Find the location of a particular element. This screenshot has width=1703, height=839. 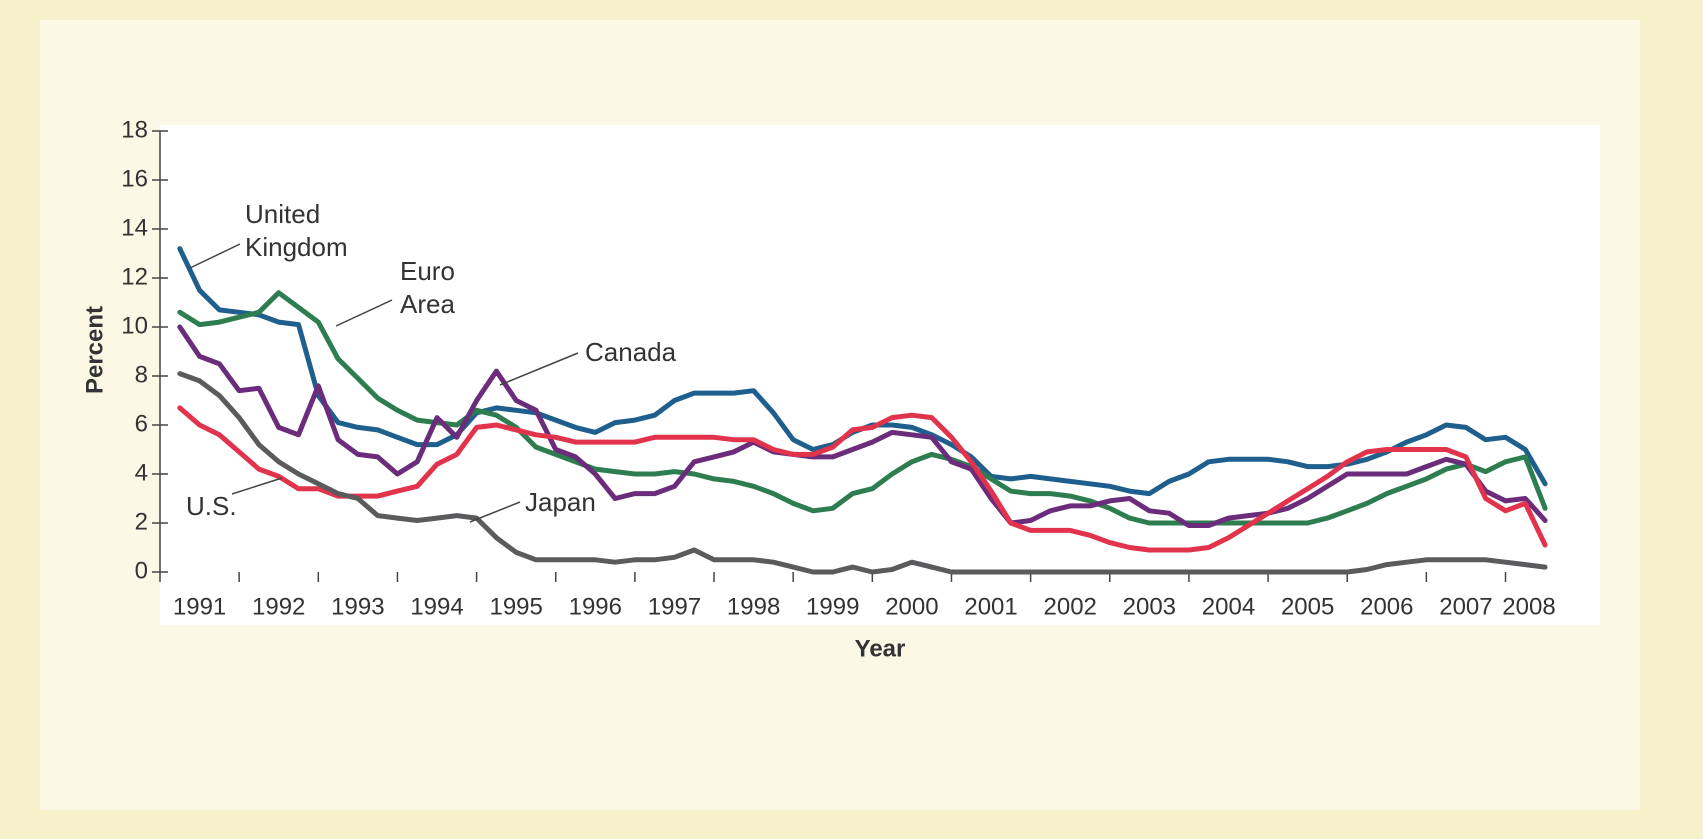

y-tick-label: 18 is located at coordinates (134, 129).